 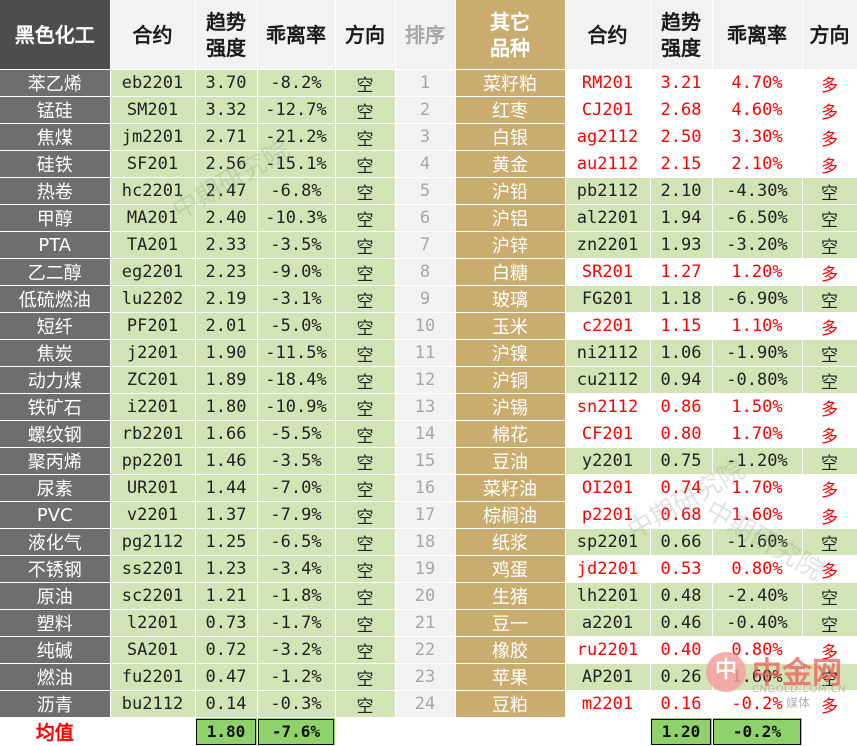 What do you see at coordinates (153, 218) in the screenshot?
I see `left-contract: MA201` at bounding box center [153, 218].